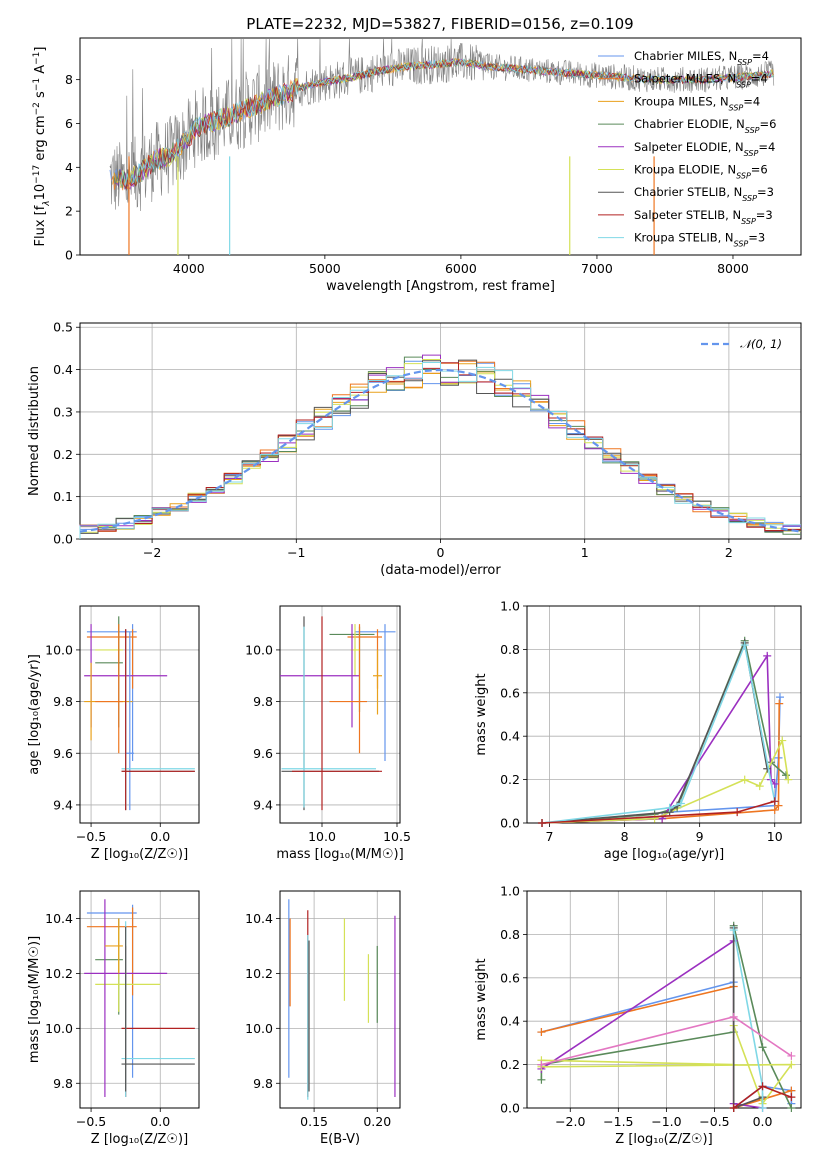 This screenshot has height=1170, width=819. I want to click on y-tick-label: 0.6, so click(510, 977).